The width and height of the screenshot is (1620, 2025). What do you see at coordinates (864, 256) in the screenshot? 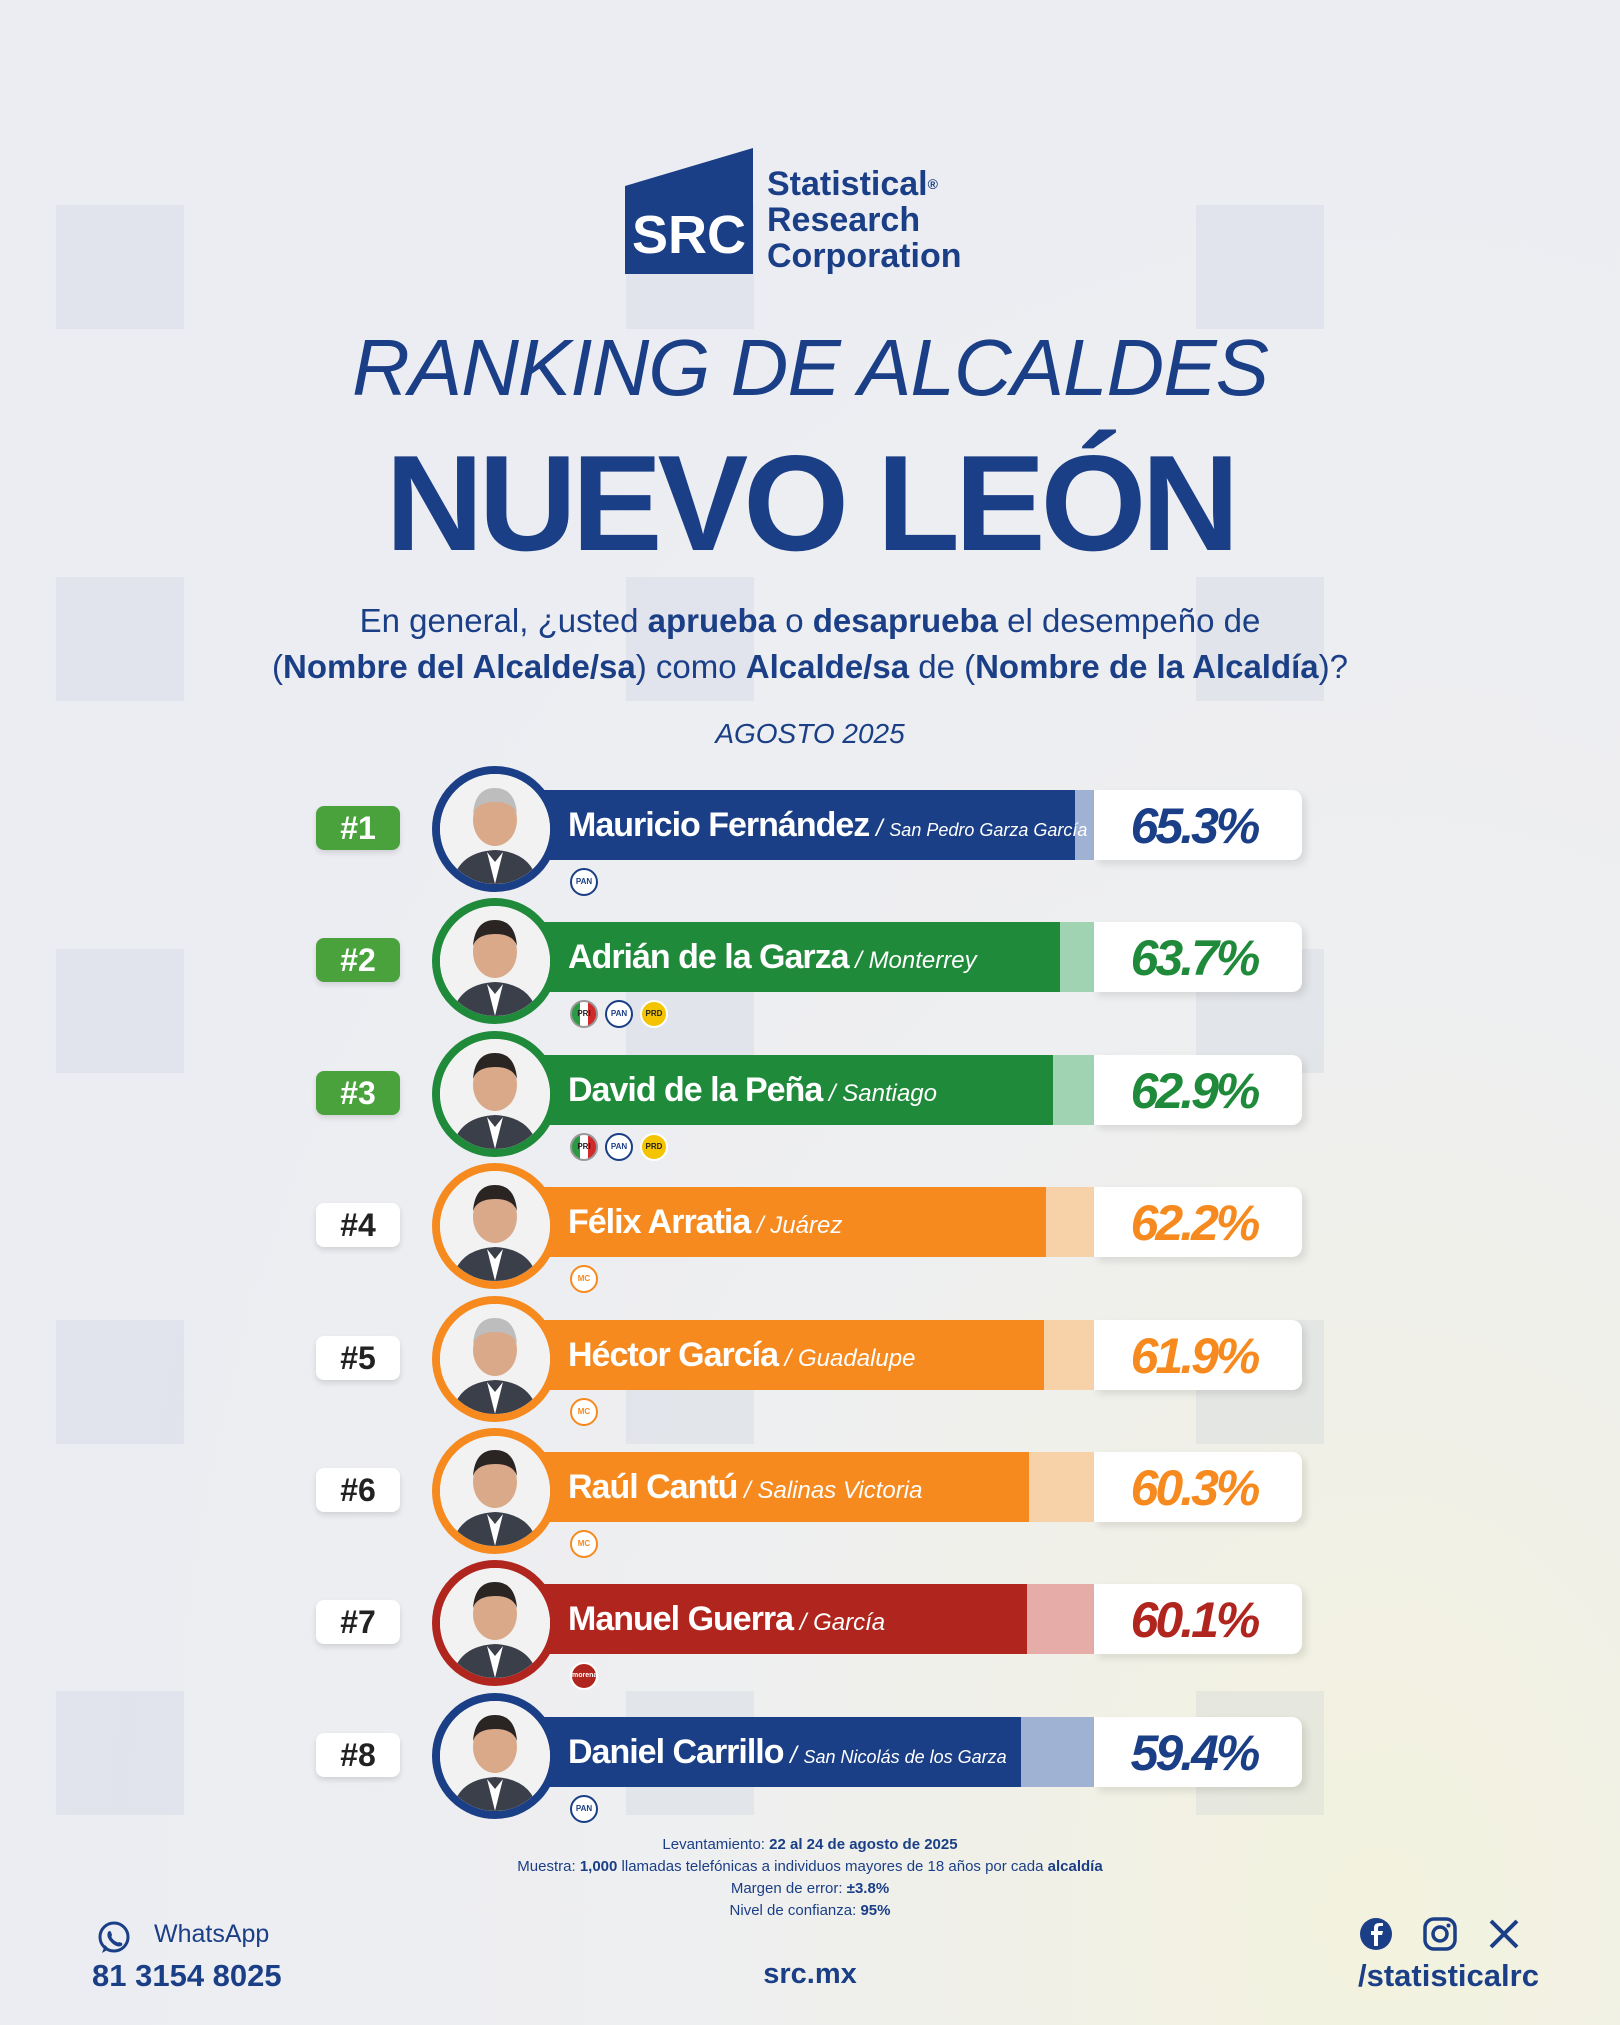
I see `brand-line-3: Corporation` at bounding box center [864, 256].